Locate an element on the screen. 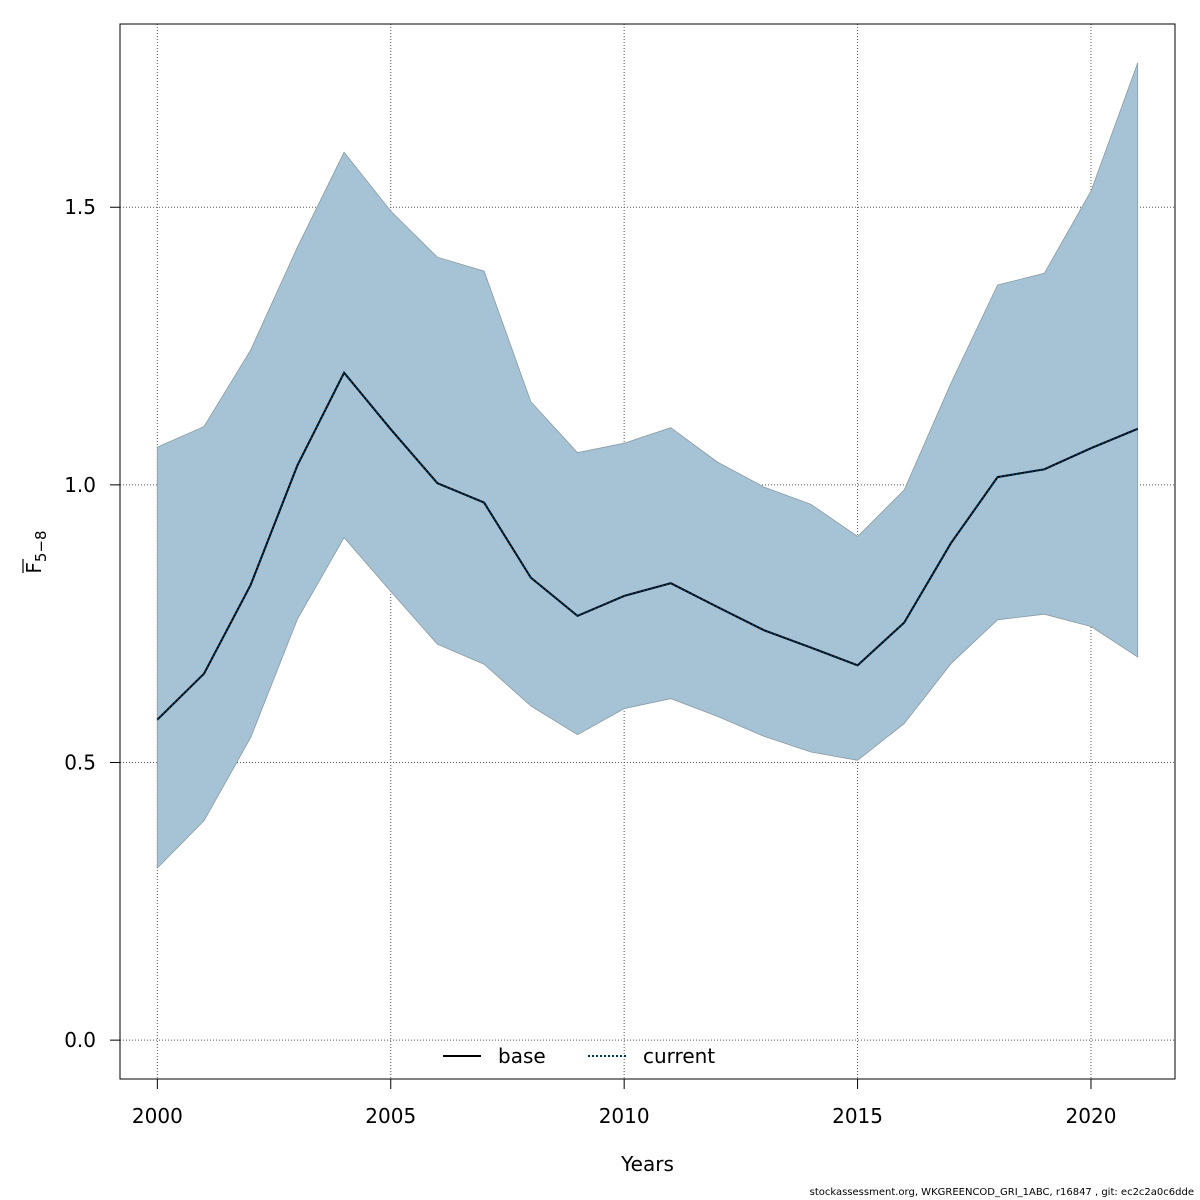 This screenshot has width=1200, height=1200. y-tick-label: 1.0 is located at coordinates (80, 485).